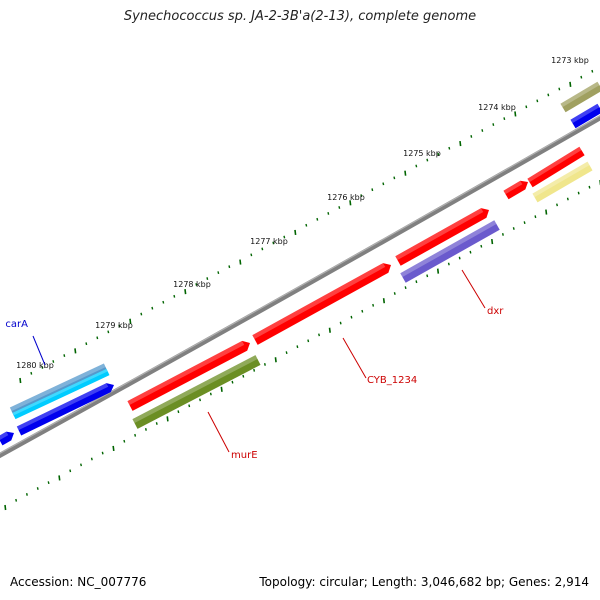 The image size is (600, 600). What do you see at coordinates (269, 241) in the screenshot?
I see `scale-label: 1277 kbp` at bounding box center [269, 241].